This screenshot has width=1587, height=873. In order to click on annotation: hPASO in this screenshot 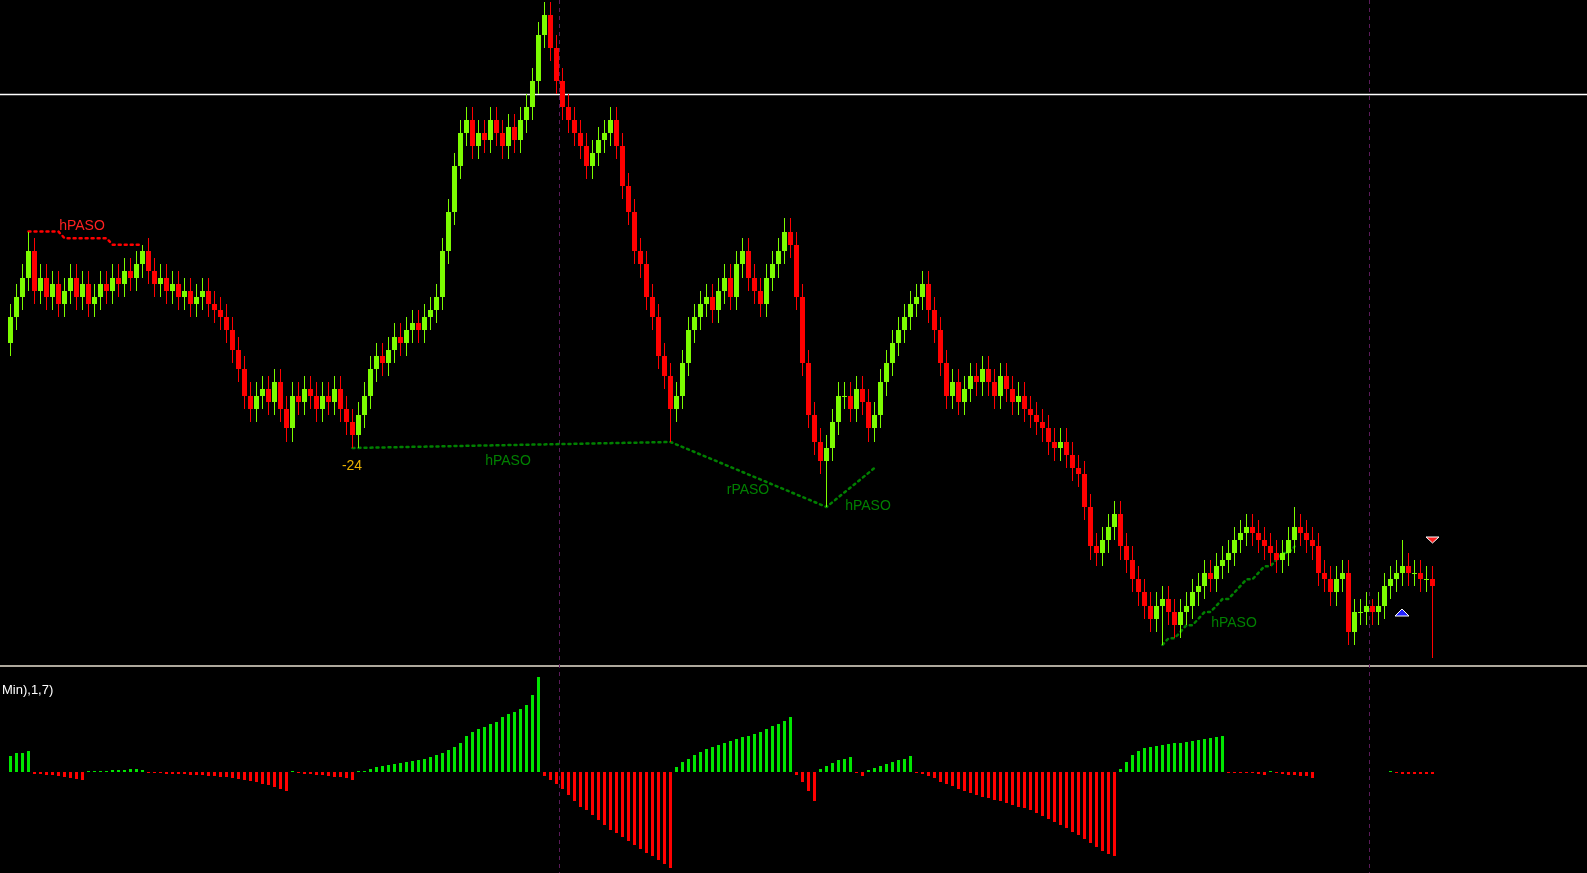, I will do `click(82, 225)`.